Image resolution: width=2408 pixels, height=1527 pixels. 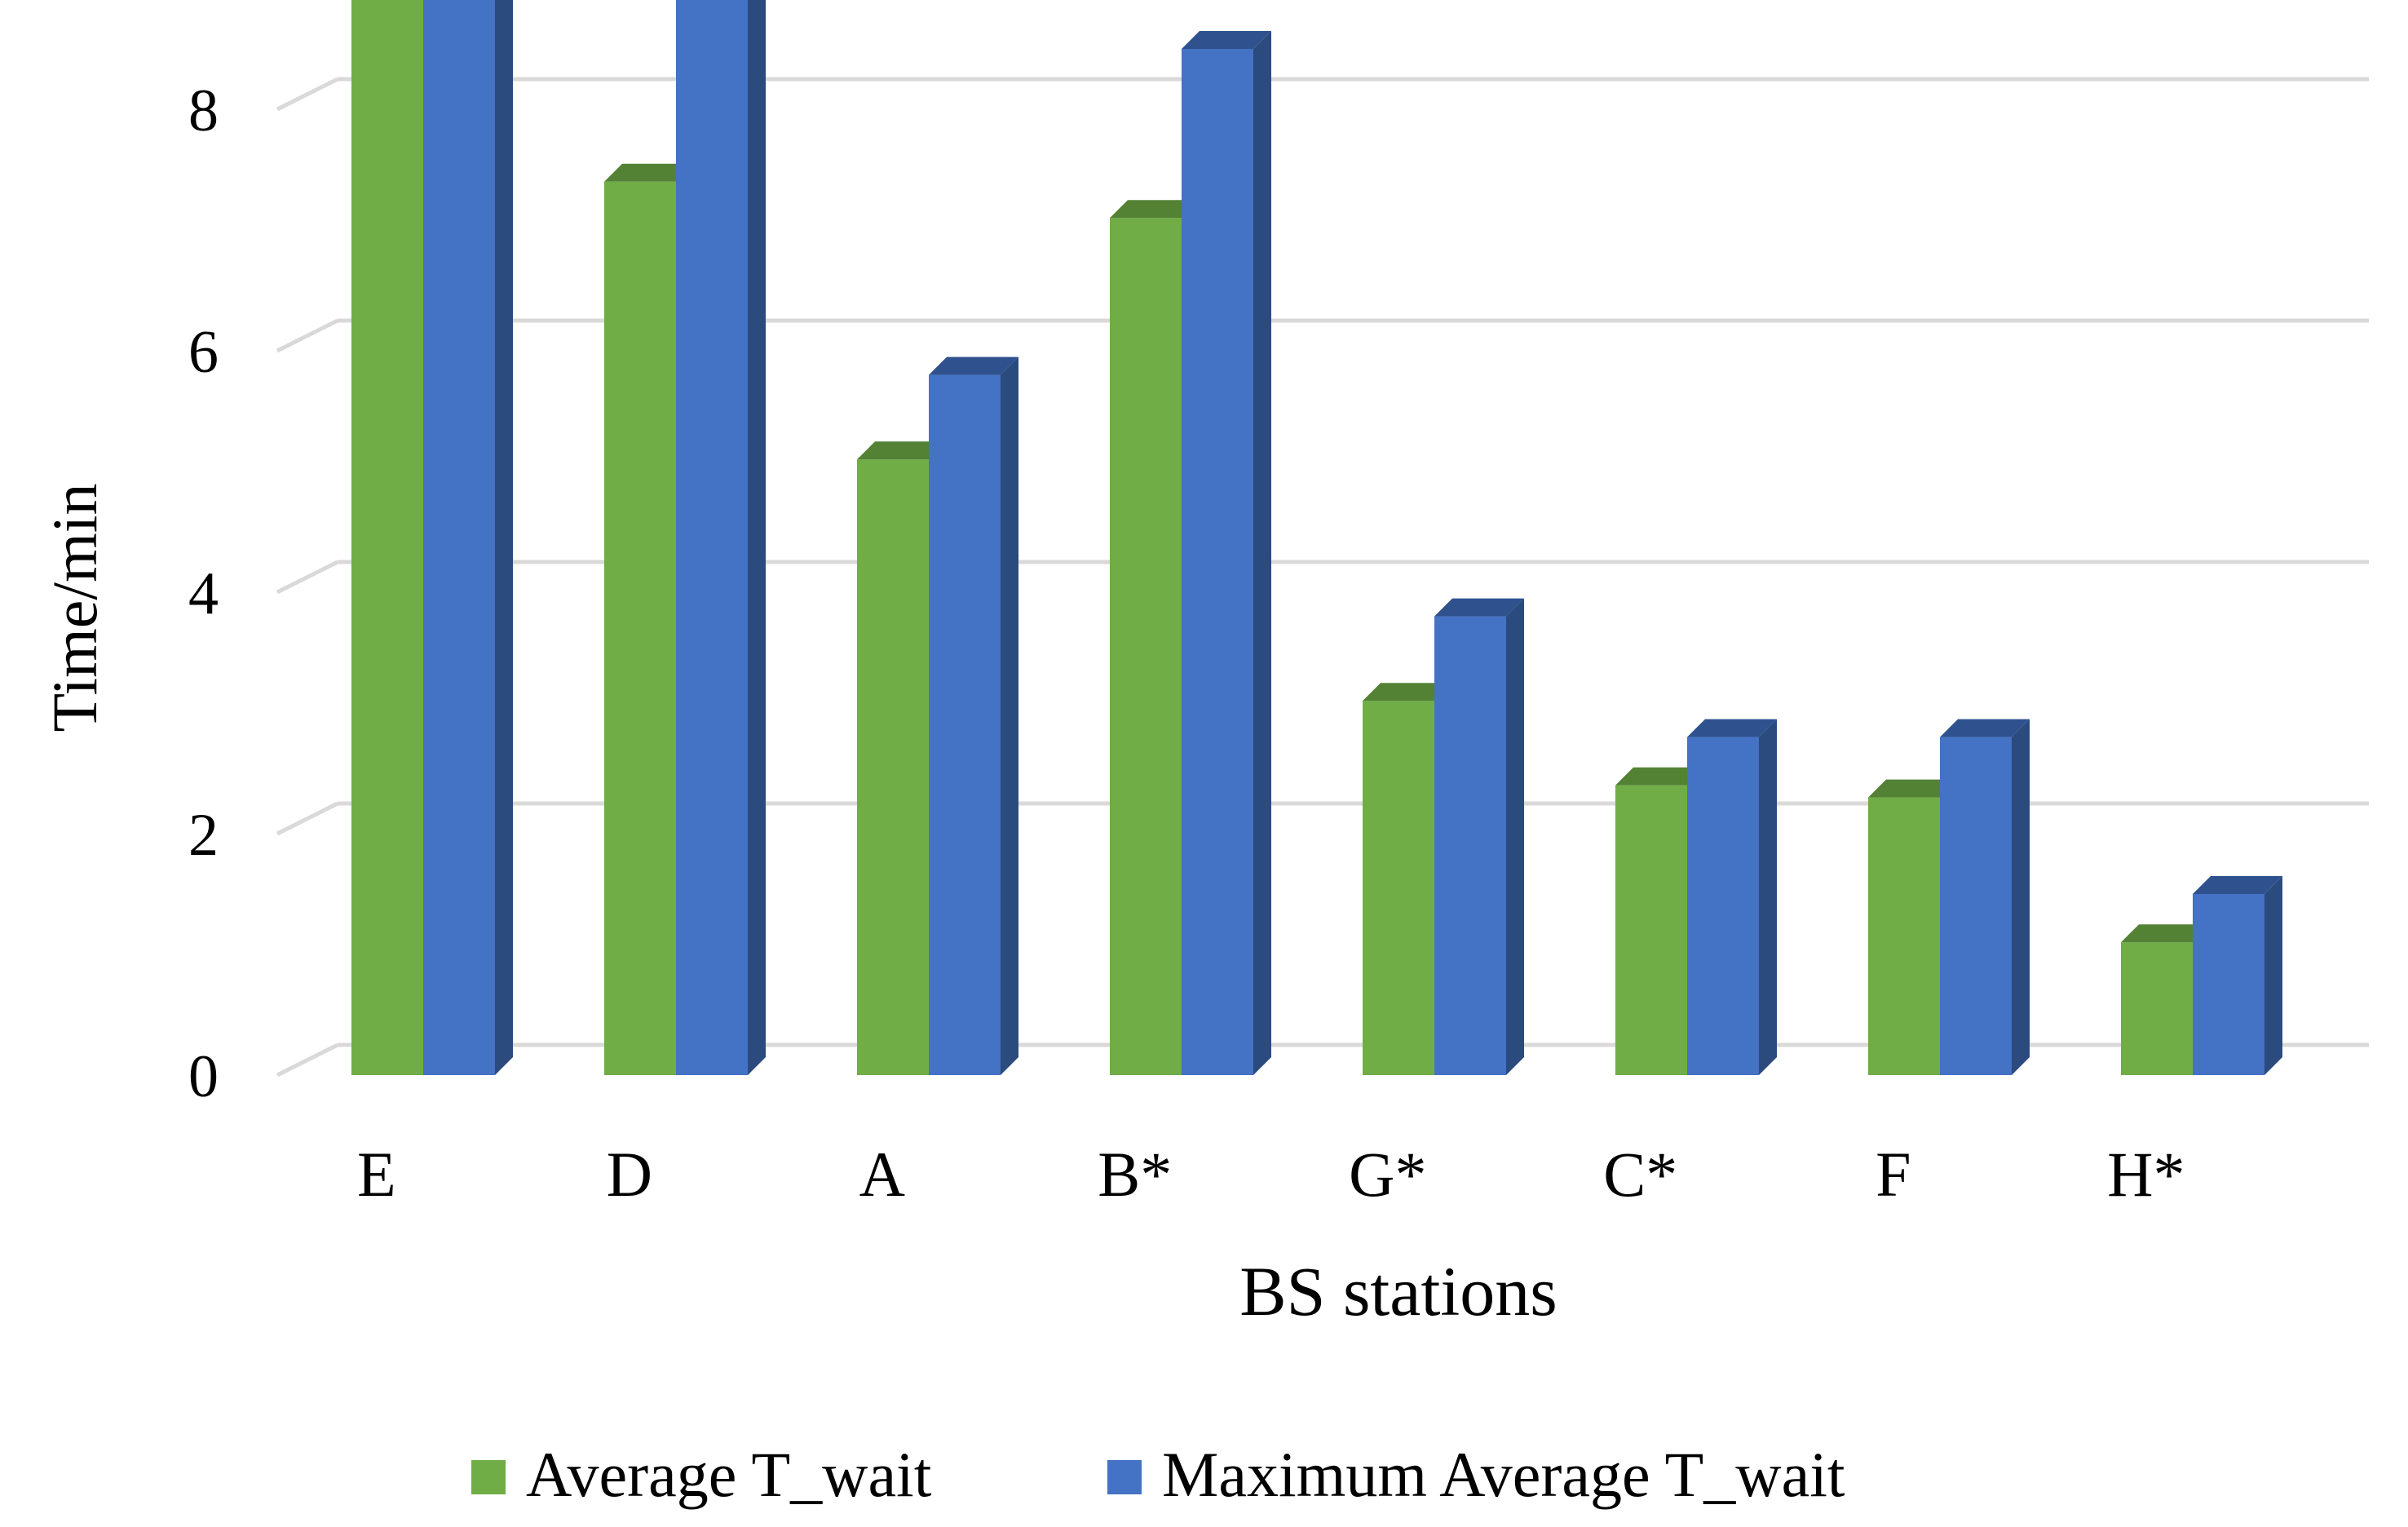 What do you see at coordinates (203, 352) in the screenshot?
I see `y-tick-label: 6` at bounding box center [203, 352].